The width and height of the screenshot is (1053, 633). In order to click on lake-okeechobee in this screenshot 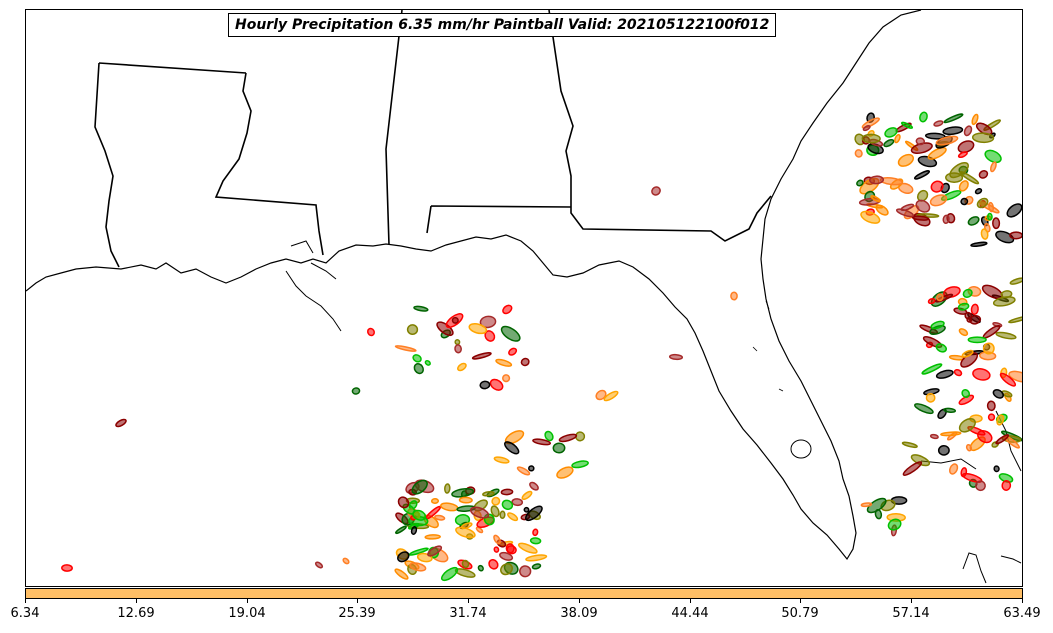, I will do `click(801, 449)`.